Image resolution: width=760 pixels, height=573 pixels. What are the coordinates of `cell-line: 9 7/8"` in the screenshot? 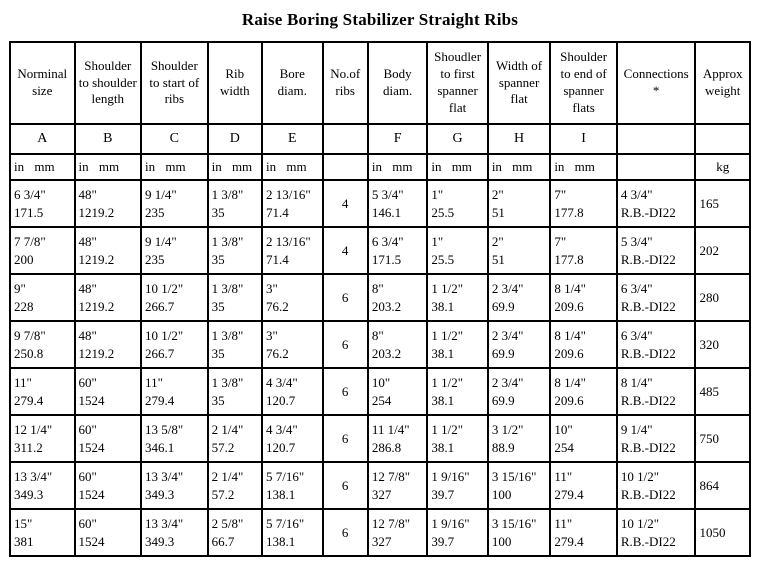 It's located at (30, 335).